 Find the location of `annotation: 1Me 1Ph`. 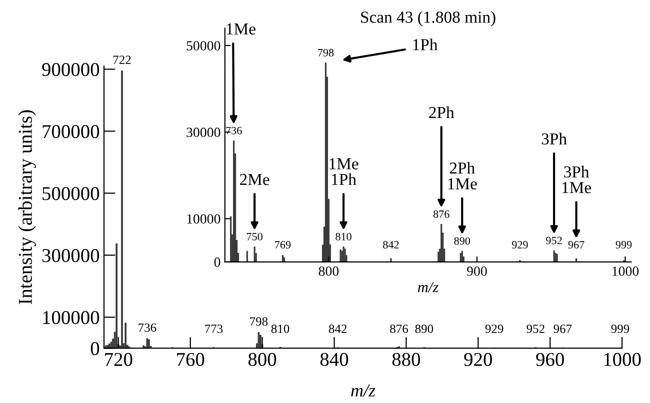

annotation: 1Me 1Ph is located at coordinates (344, 171).